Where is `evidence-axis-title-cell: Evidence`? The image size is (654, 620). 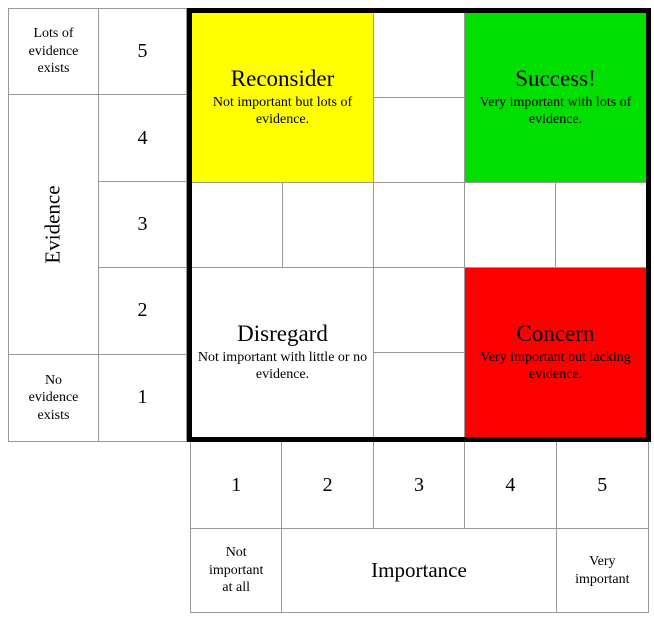 evidence-axis-title-cell: Evidence is located at coordinates (54, 225).